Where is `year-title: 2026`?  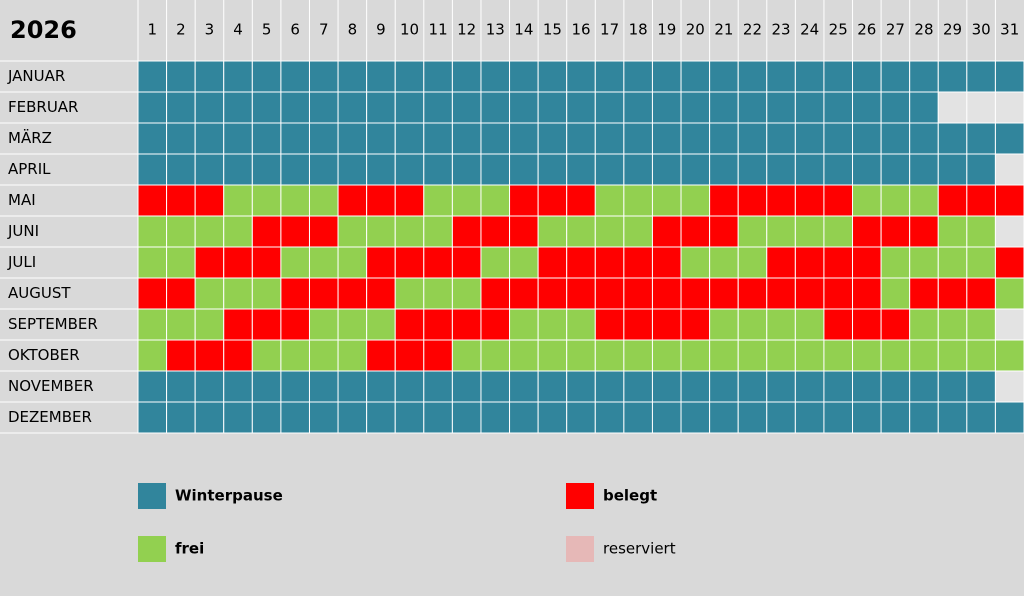 year-title: 2026 is located at coordinates (43, 30).